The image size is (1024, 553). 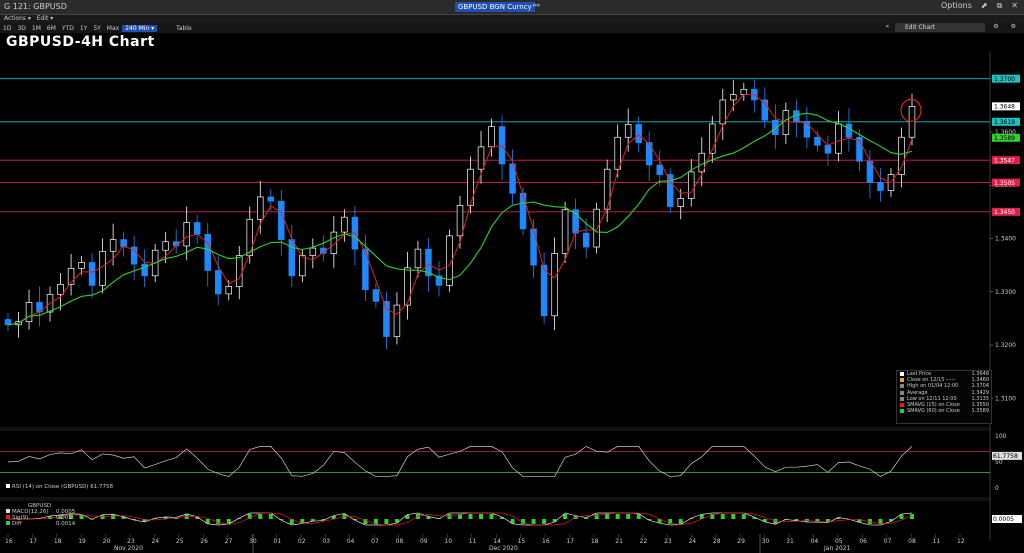 I want to click on link-icon: ⚯, so click(x=536, y=5).